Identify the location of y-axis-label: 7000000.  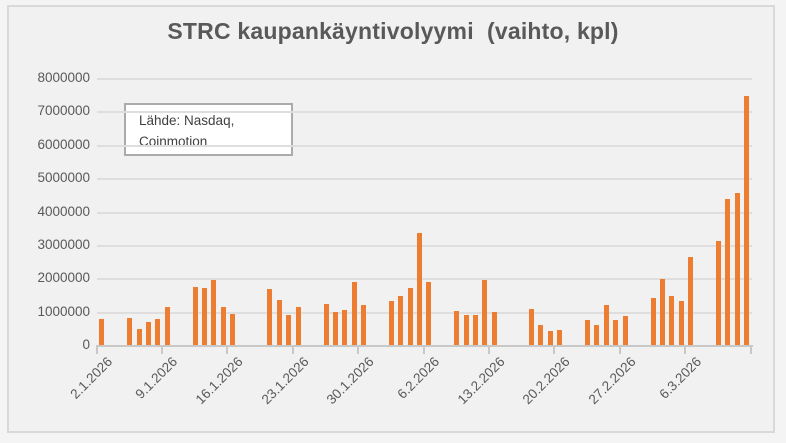
(63, 111).